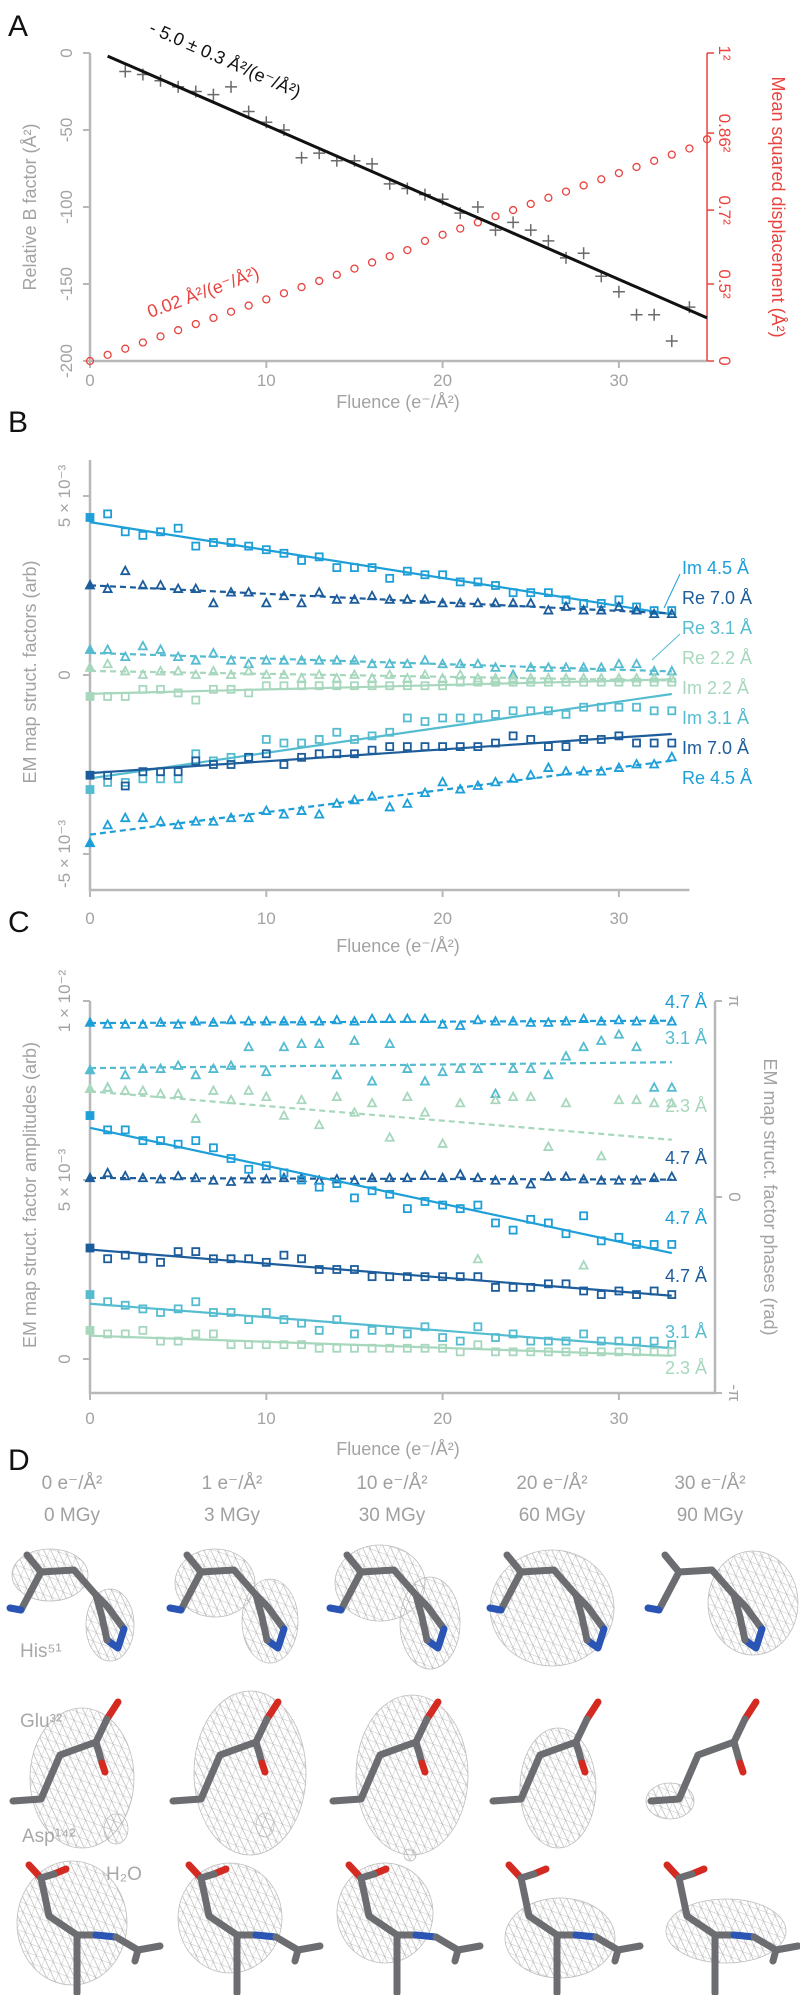  I want to click on a-y2label: Mean squared displacement (Å²), so click(778, 206).